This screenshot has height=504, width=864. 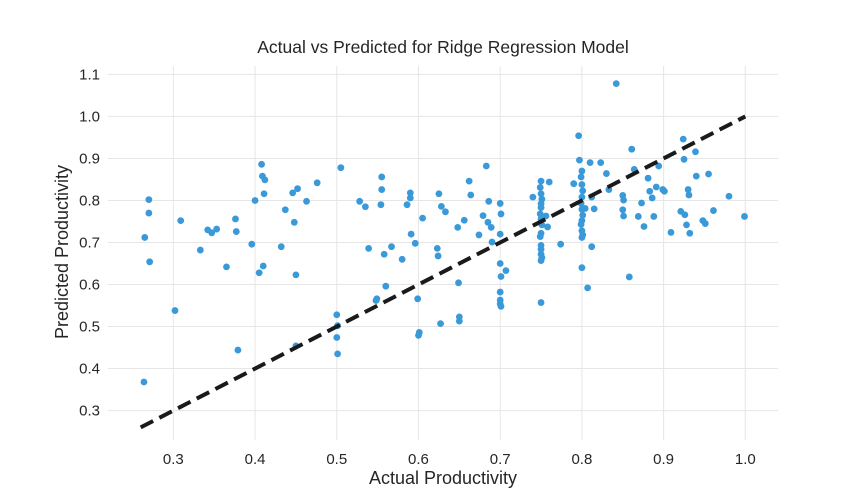 I want to click on y-tick-label: 0.8, so click(x=89, y=200).